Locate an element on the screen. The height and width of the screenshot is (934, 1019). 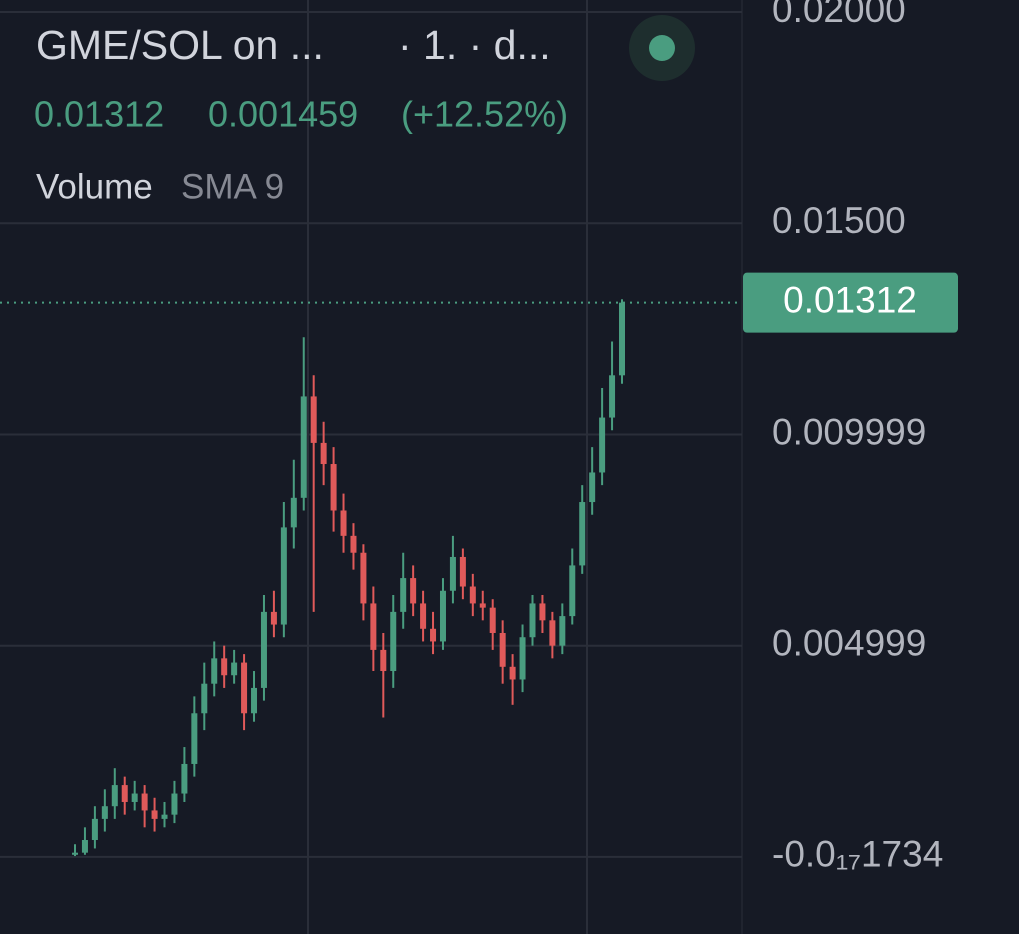
last-price-label: 0.01312 is located at coordinates (850, 299).